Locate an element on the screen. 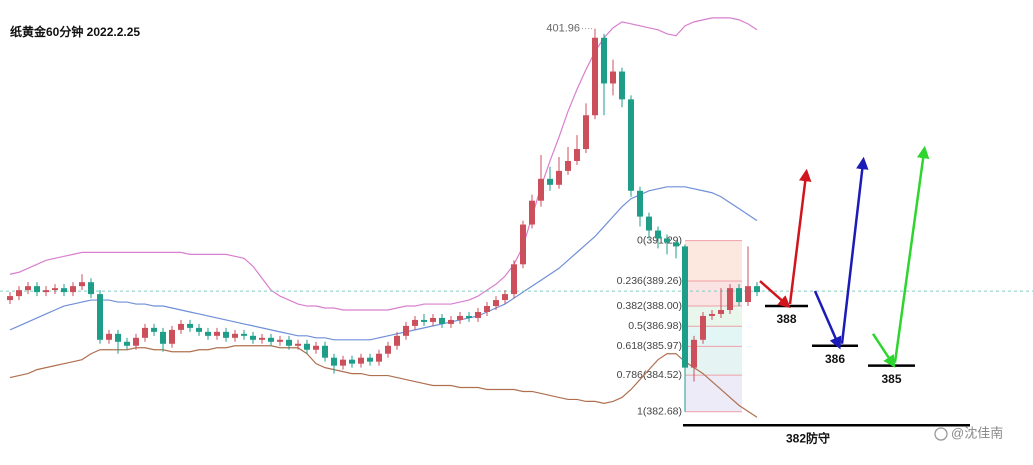 This screenshot has width=1033, height=465. fib-label: 1(382.68) is located at coordinates (659, 412).